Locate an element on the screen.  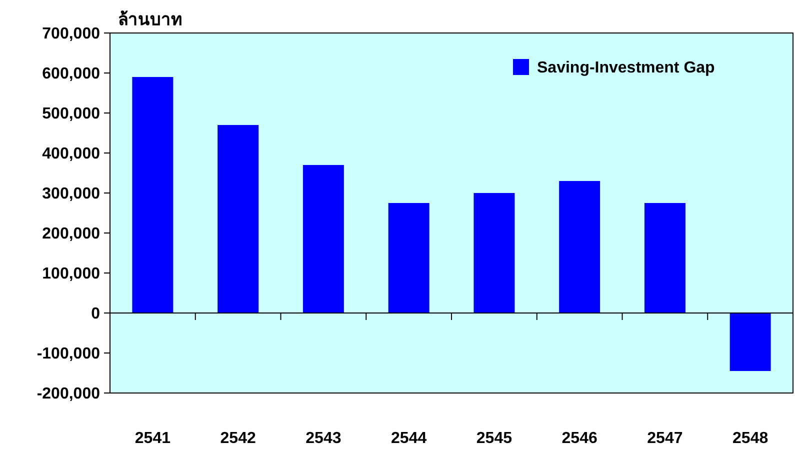
y-tick-label: -200,000 is located at coordinates (68, 394).